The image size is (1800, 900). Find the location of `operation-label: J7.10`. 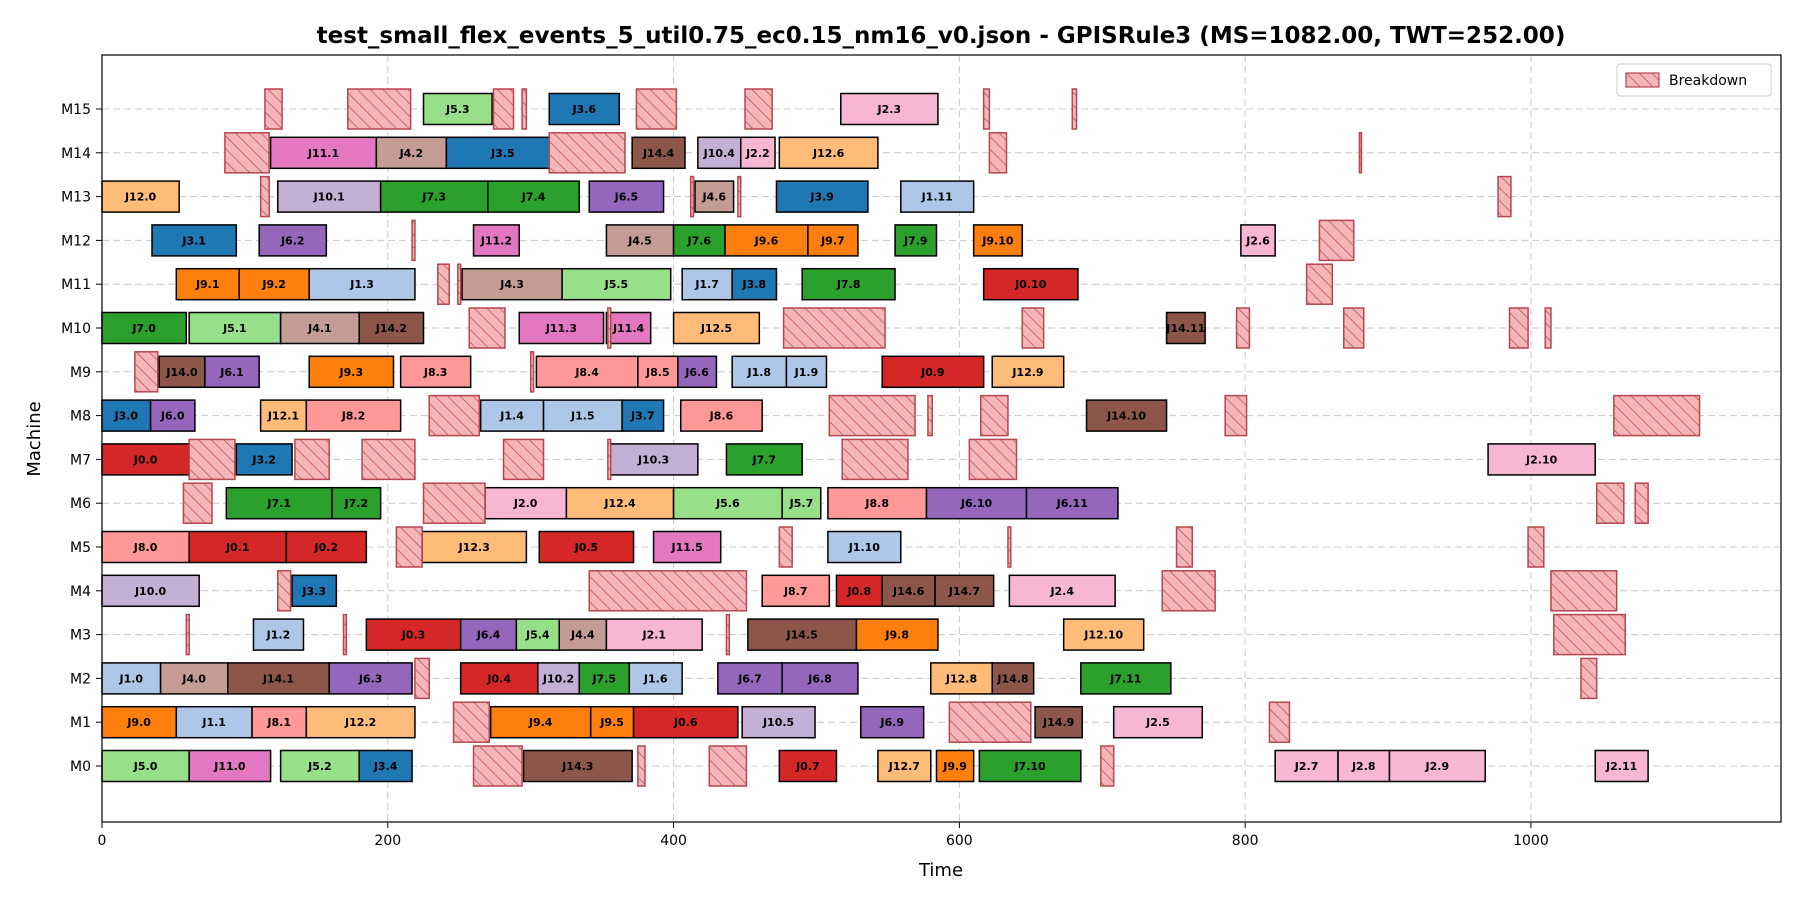

operation-label: J7.10 is located at coordinates (1029, 766).